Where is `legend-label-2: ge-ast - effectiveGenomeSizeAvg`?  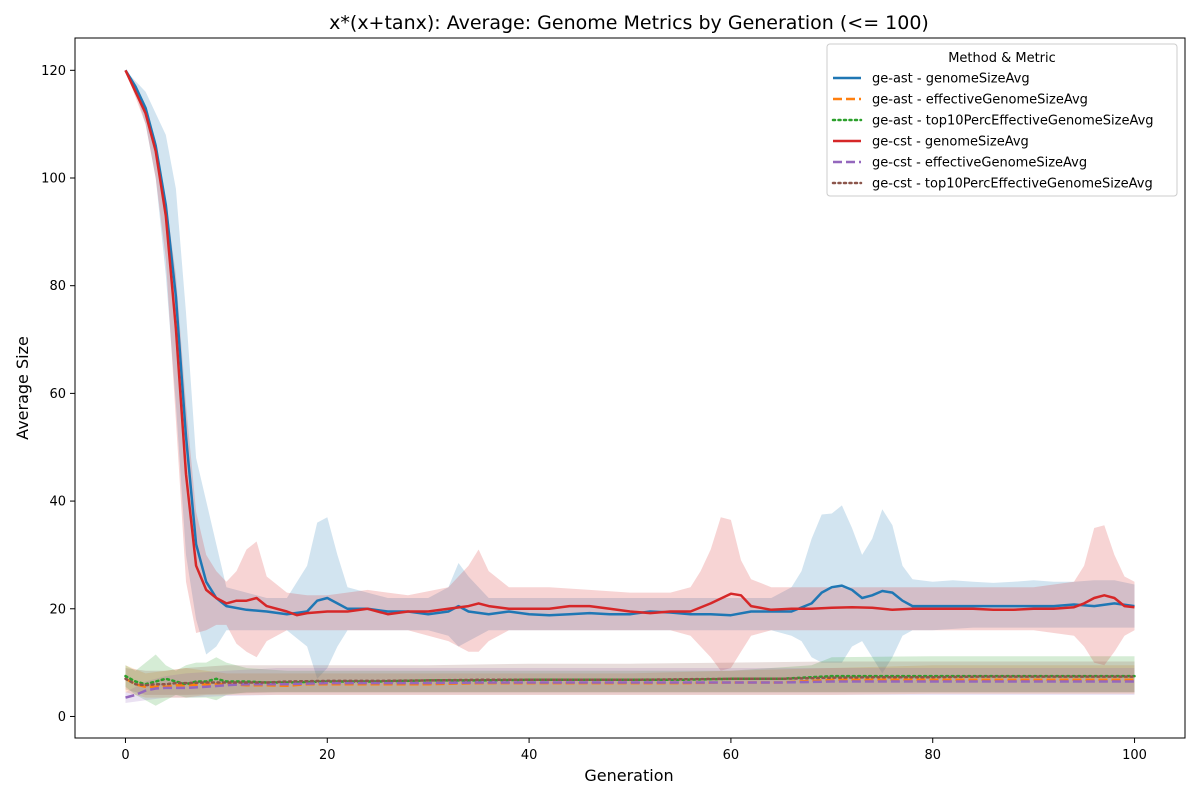 legend-label-2: ge-ast - effectiveGenomeSizeAvg is located at coordinates (980, 100).